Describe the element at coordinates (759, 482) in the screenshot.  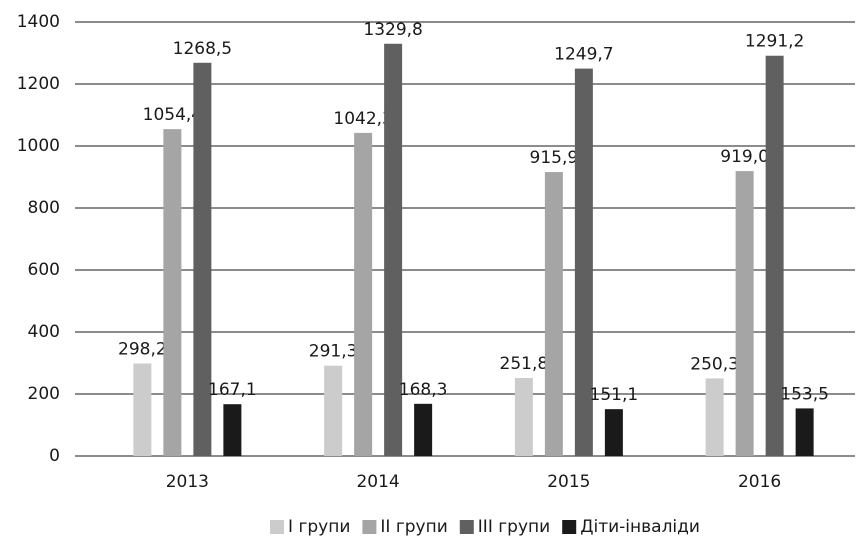
I see `x-tick-label: 2016` at that location.